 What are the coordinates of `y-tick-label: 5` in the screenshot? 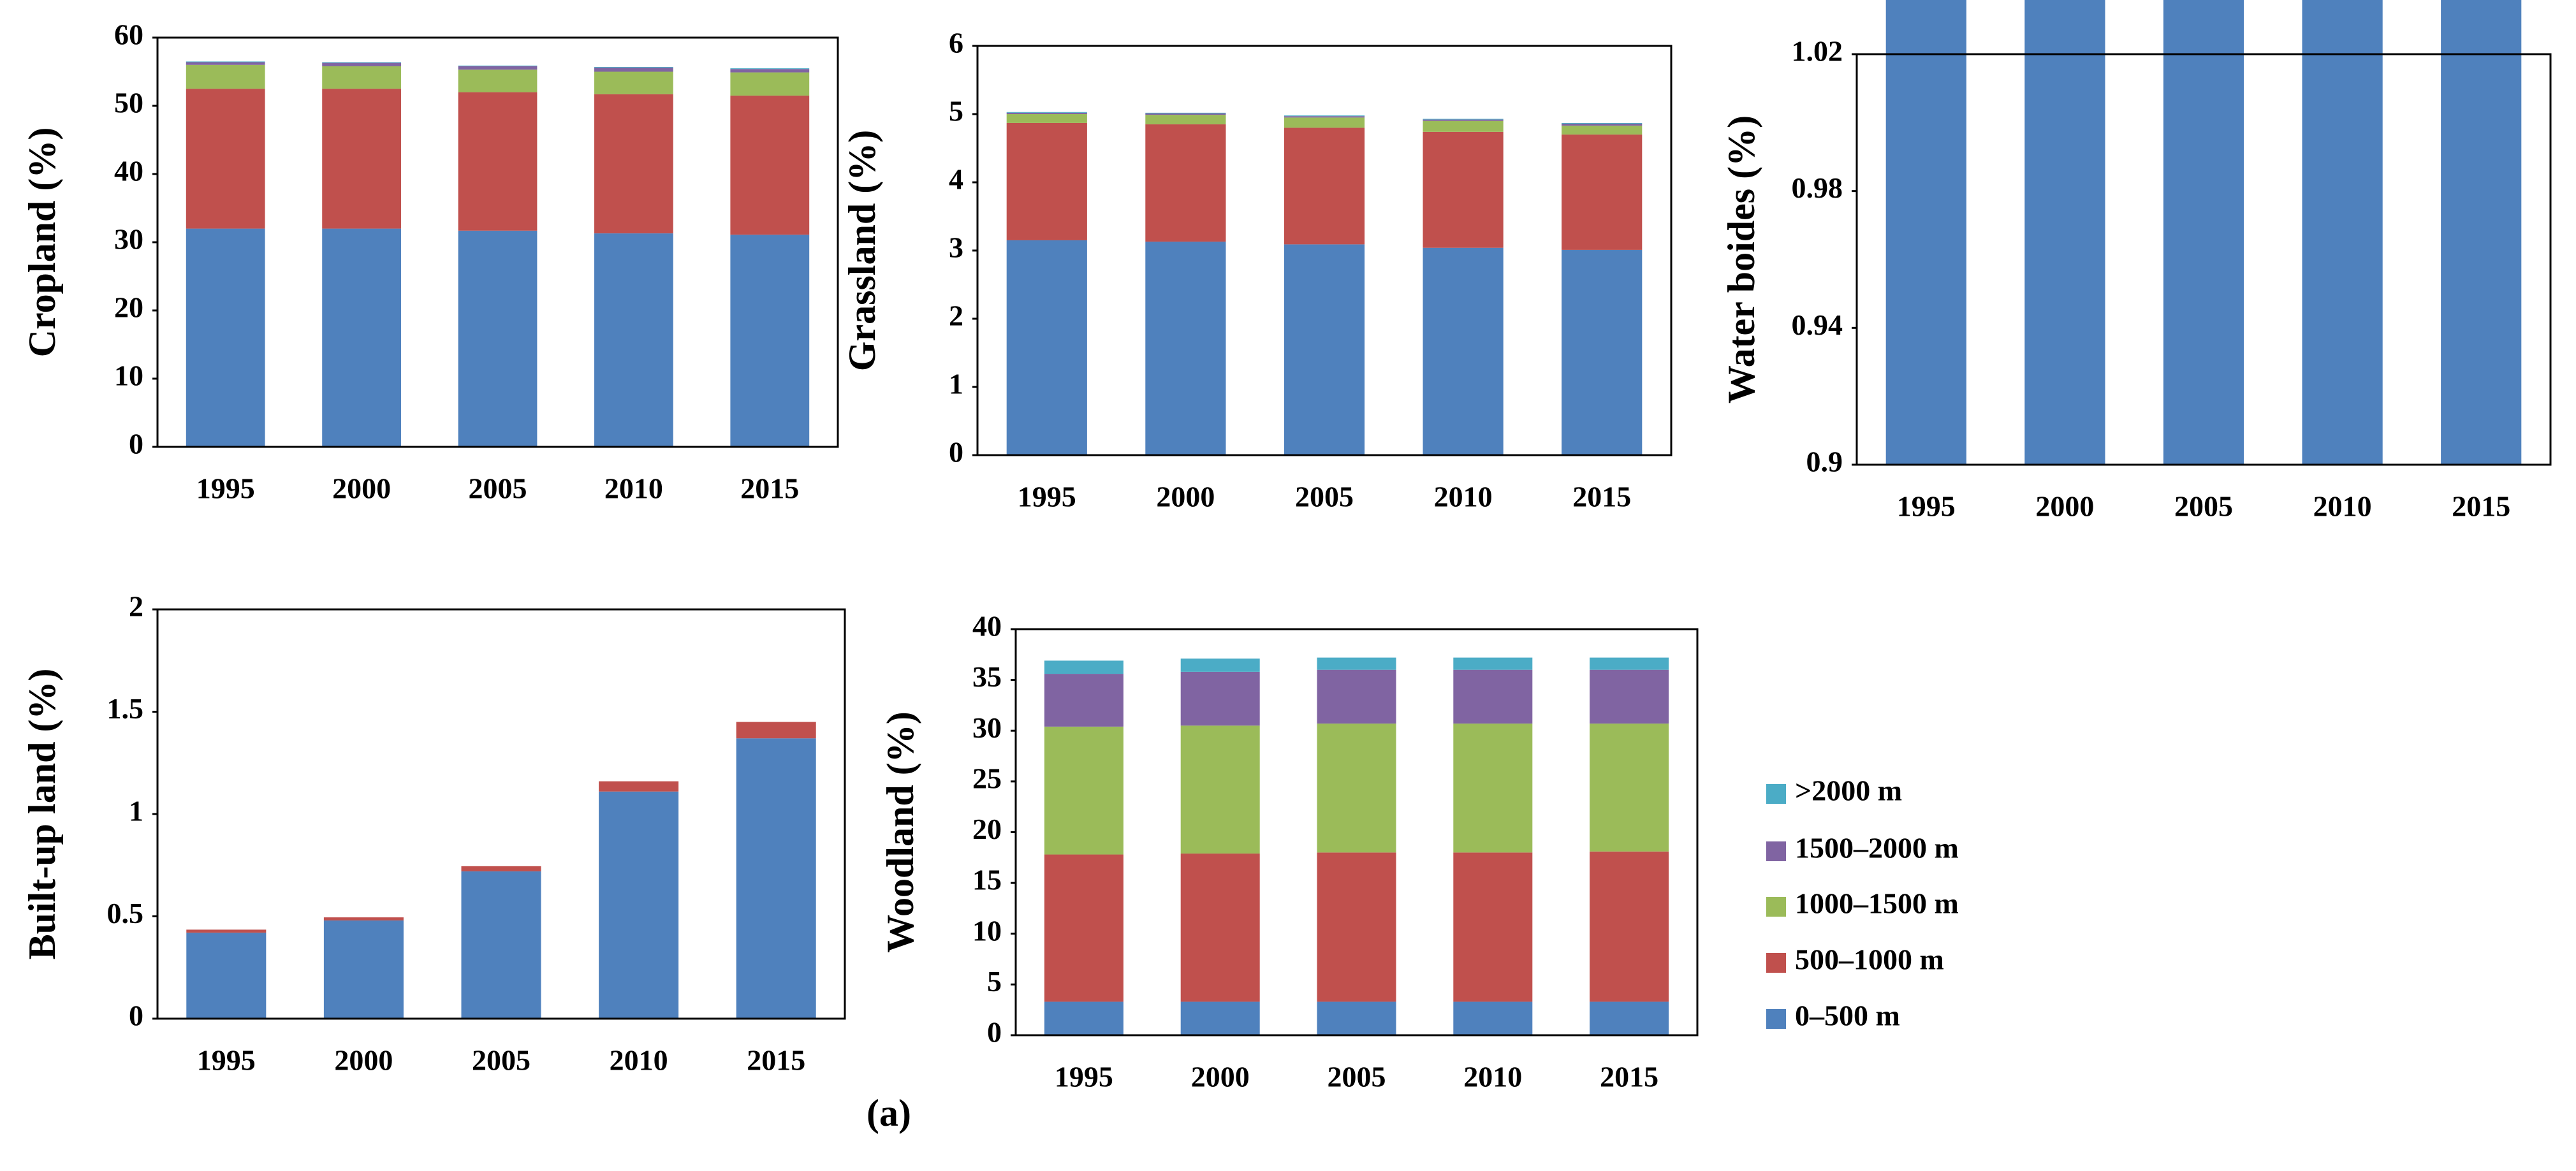 It's located at (994, 981).